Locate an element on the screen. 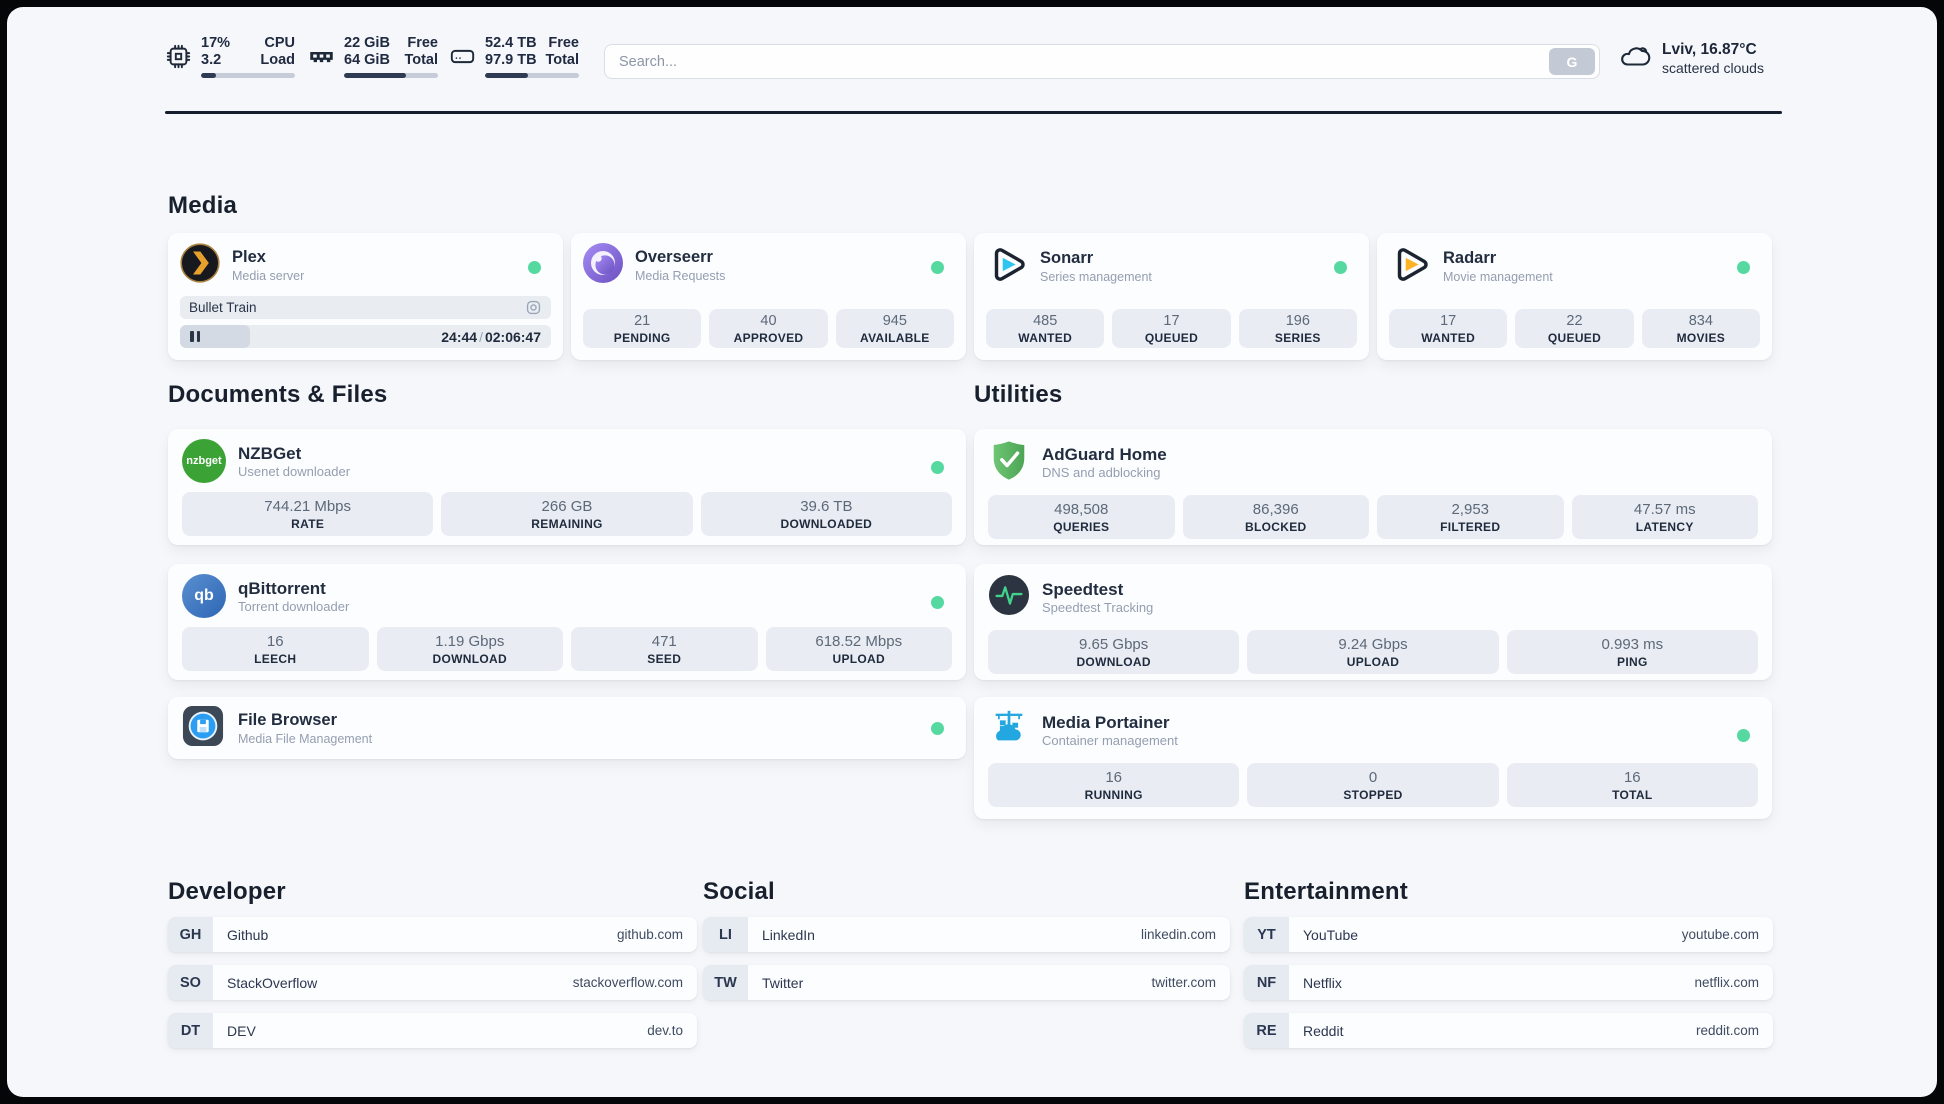  stat-box: 16 RUNNING is located at coordinates (1114, 785).